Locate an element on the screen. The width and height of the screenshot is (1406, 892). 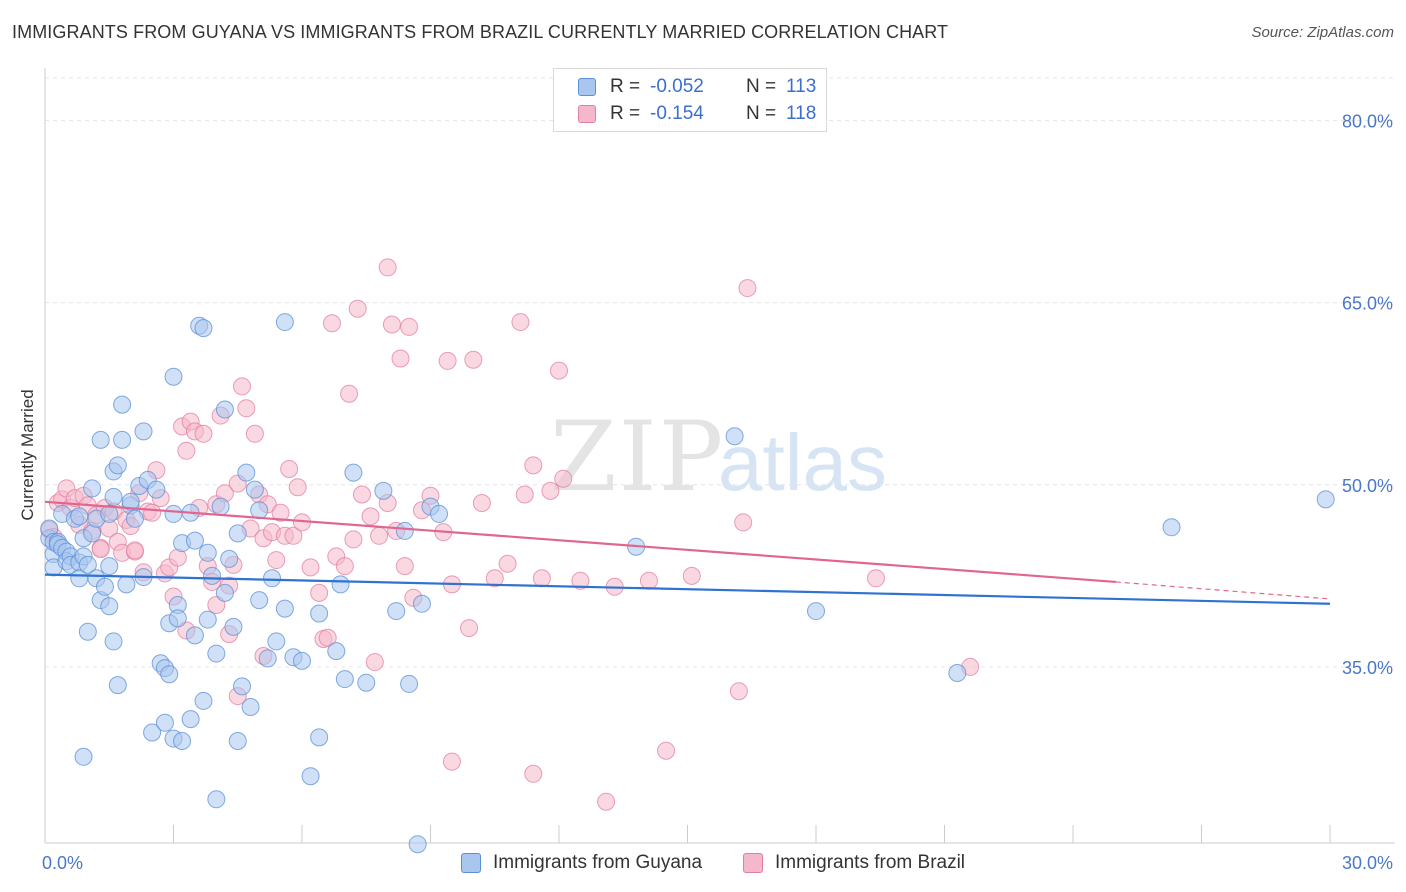
brazil-trend-line is located at coordinates (580, 542).